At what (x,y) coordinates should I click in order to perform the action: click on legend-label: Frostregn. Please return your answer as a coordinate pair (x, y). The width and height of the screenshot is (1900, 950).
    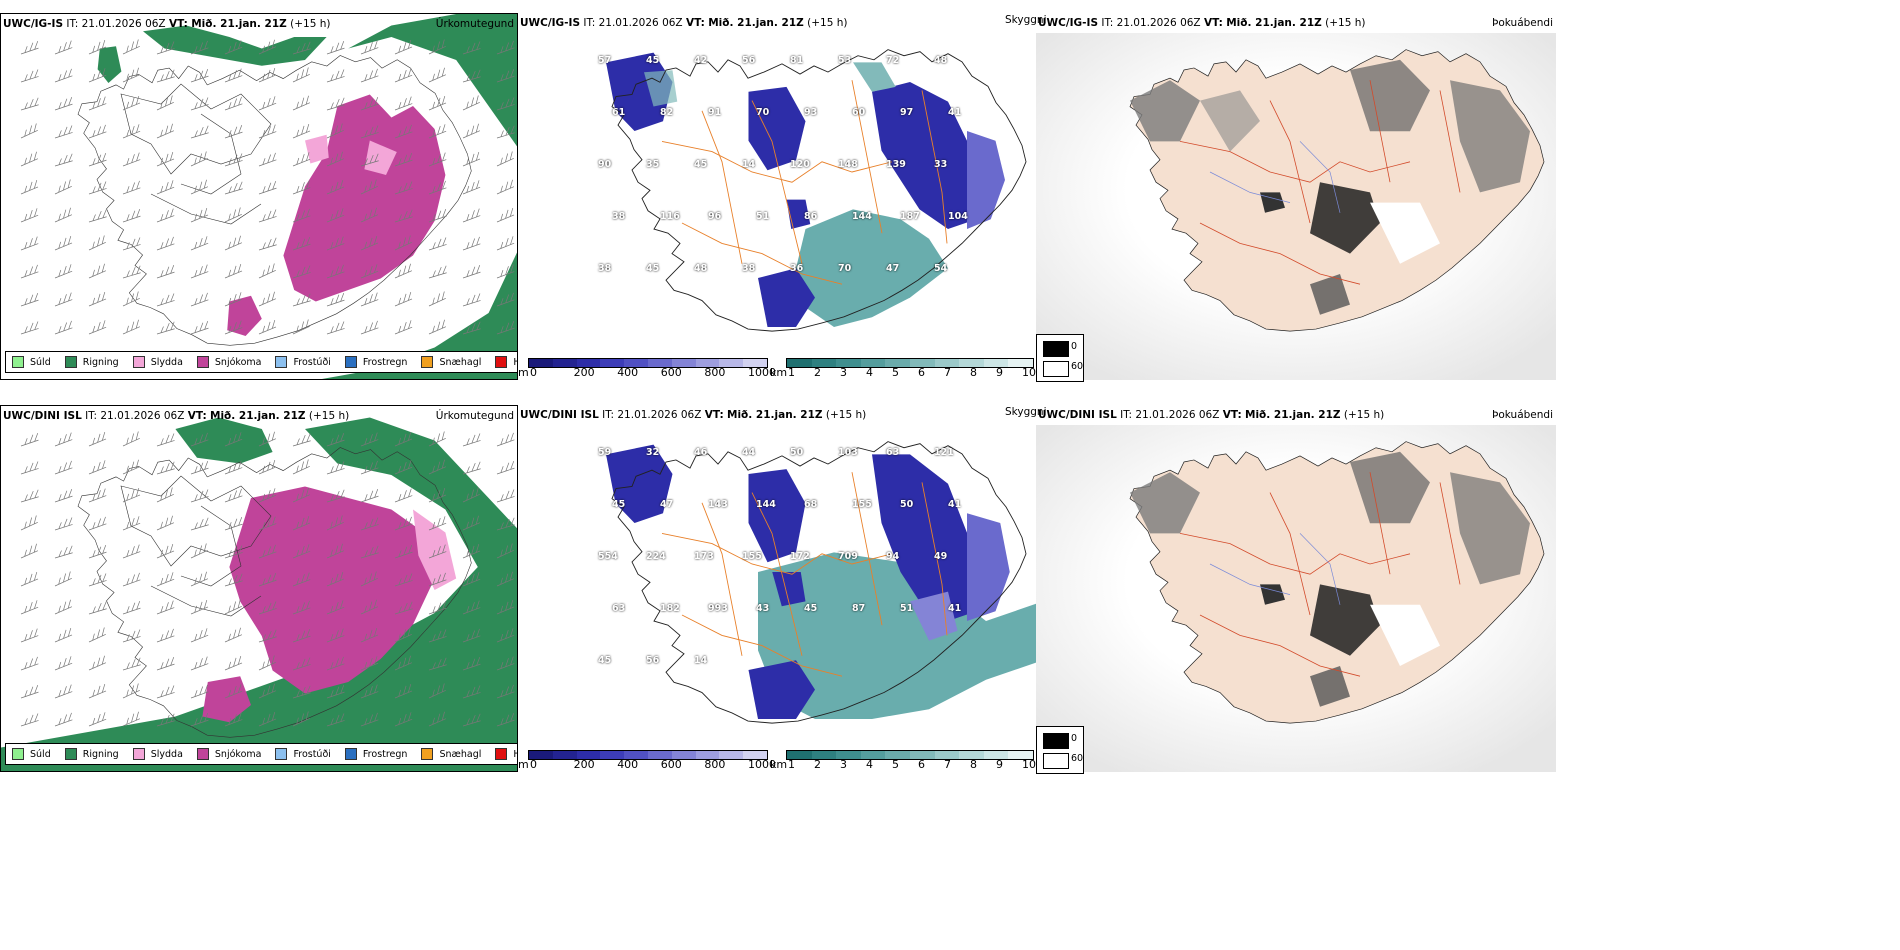
    Looking at the image, I should click on (385, 362).